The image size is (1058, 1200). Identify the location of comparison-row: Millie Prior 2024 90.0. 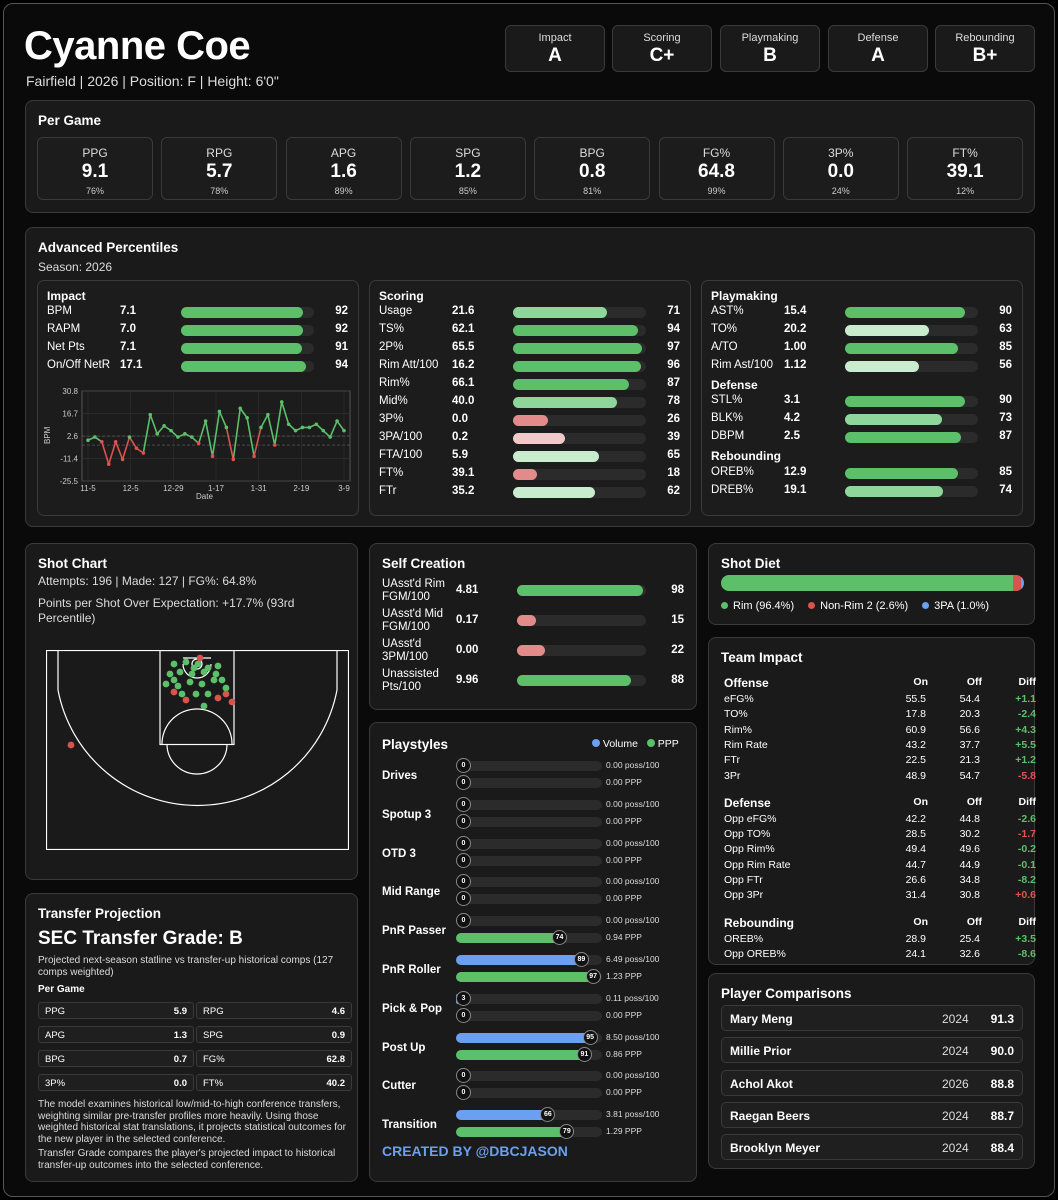
(872, 1050).